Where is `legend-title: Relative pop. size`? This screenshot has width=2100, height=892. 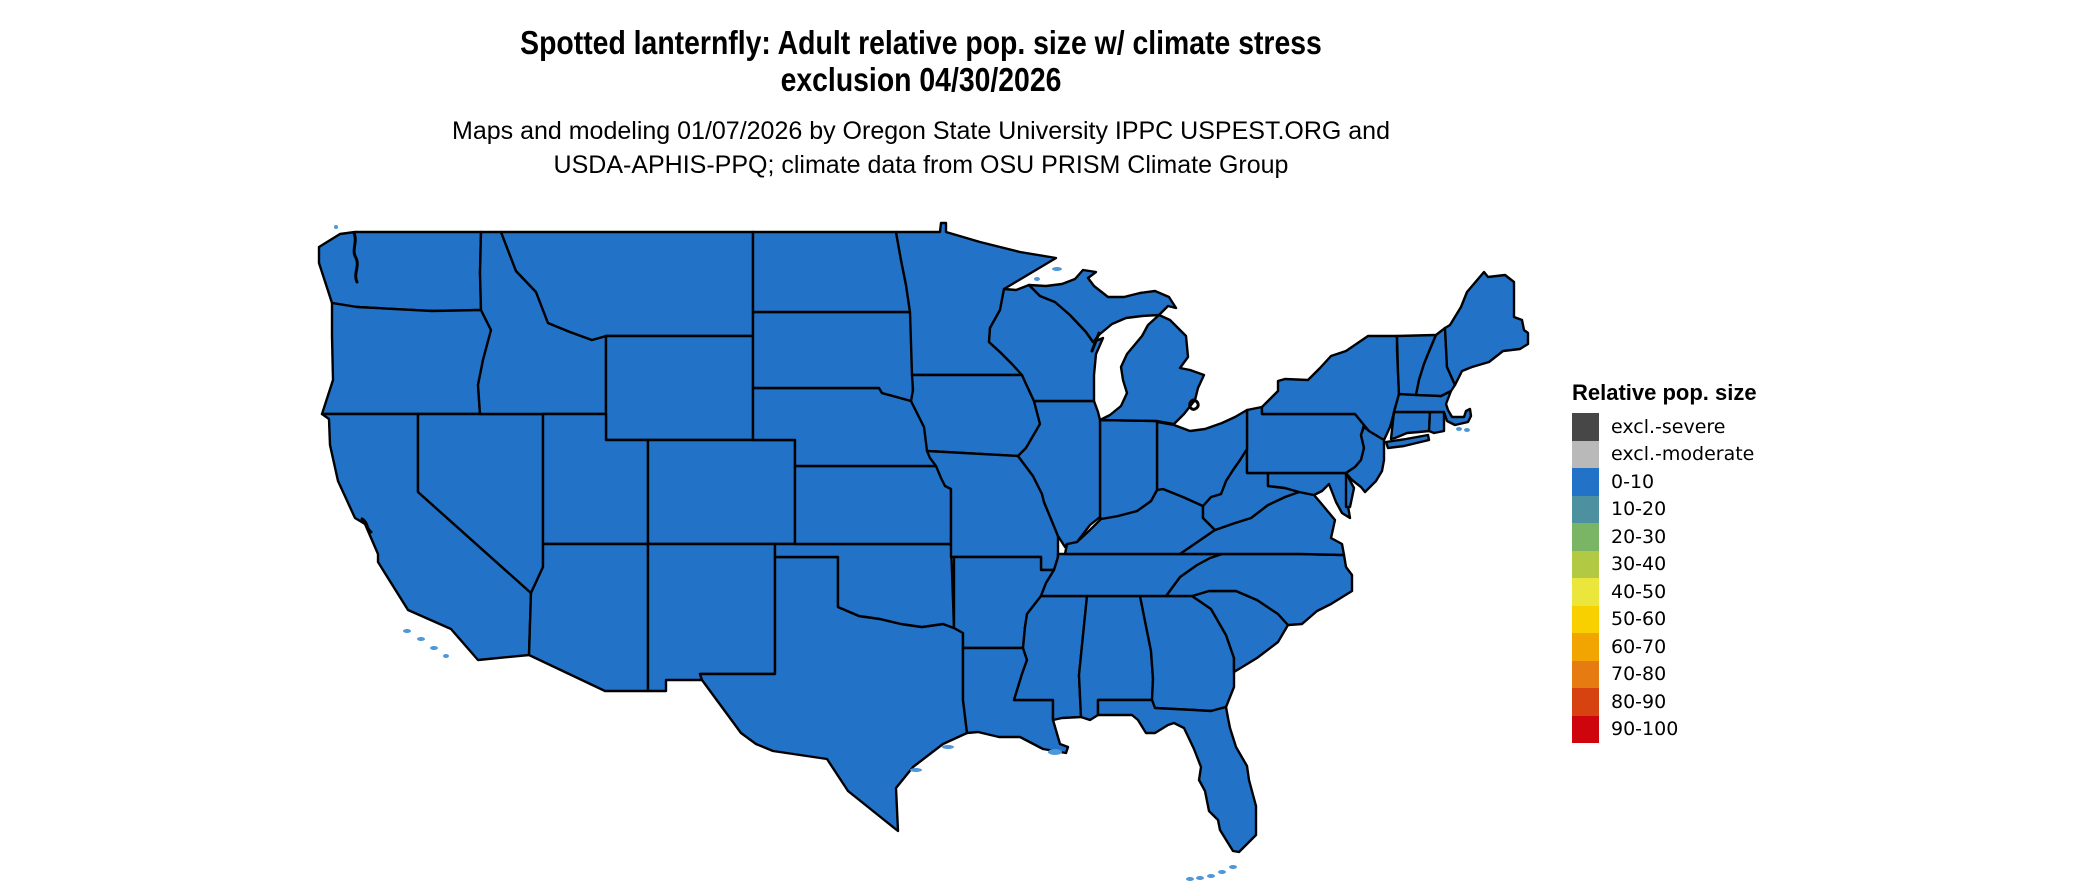
legend-title: Relative pop. size is located at coordinates (1664, 392).